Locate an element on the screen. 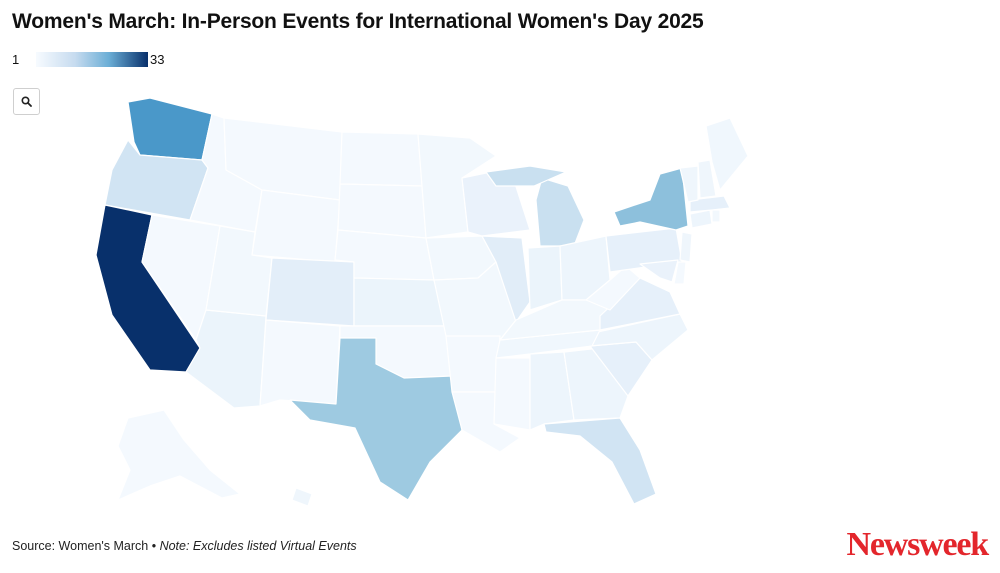 Image resolution: width=1000 pixels, height=573 pixels. state-kansas is located at coordinates (400, 302).